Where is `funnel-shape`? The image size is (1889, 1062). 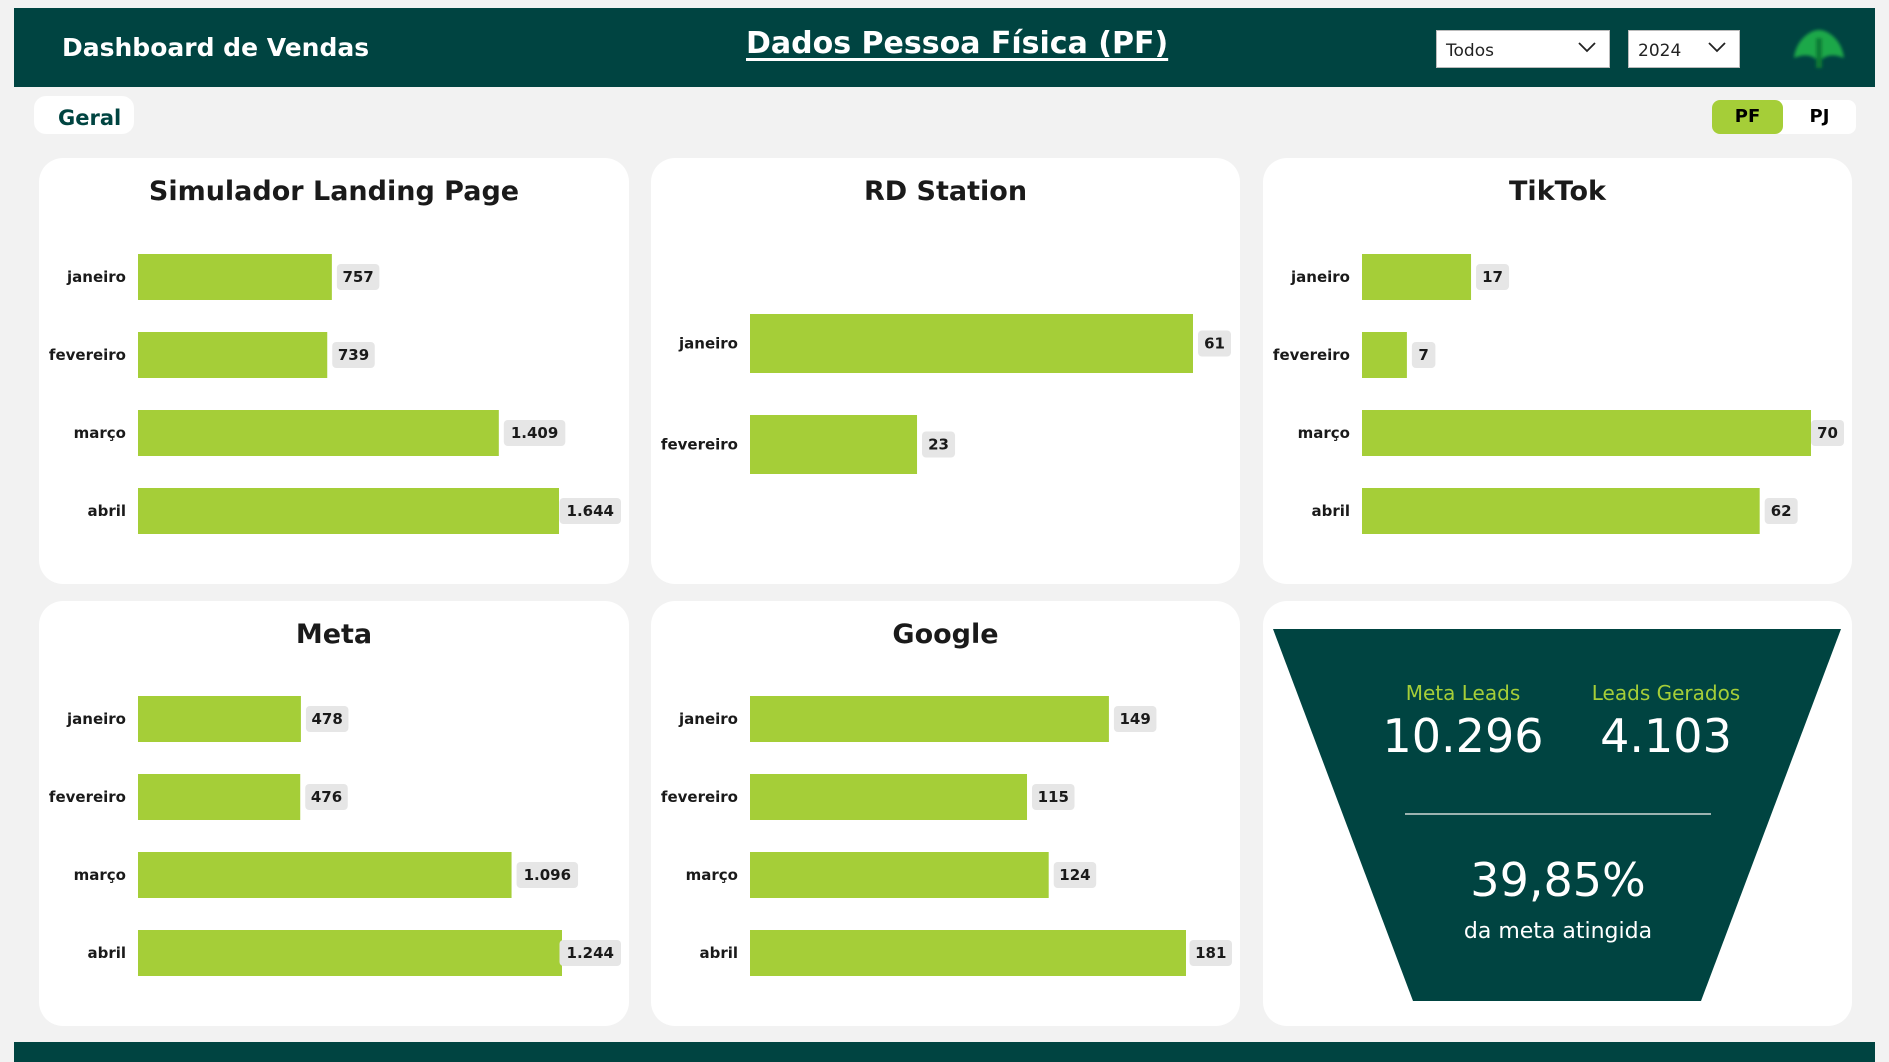
funnel-shape is located at coordinates (1557, 815).